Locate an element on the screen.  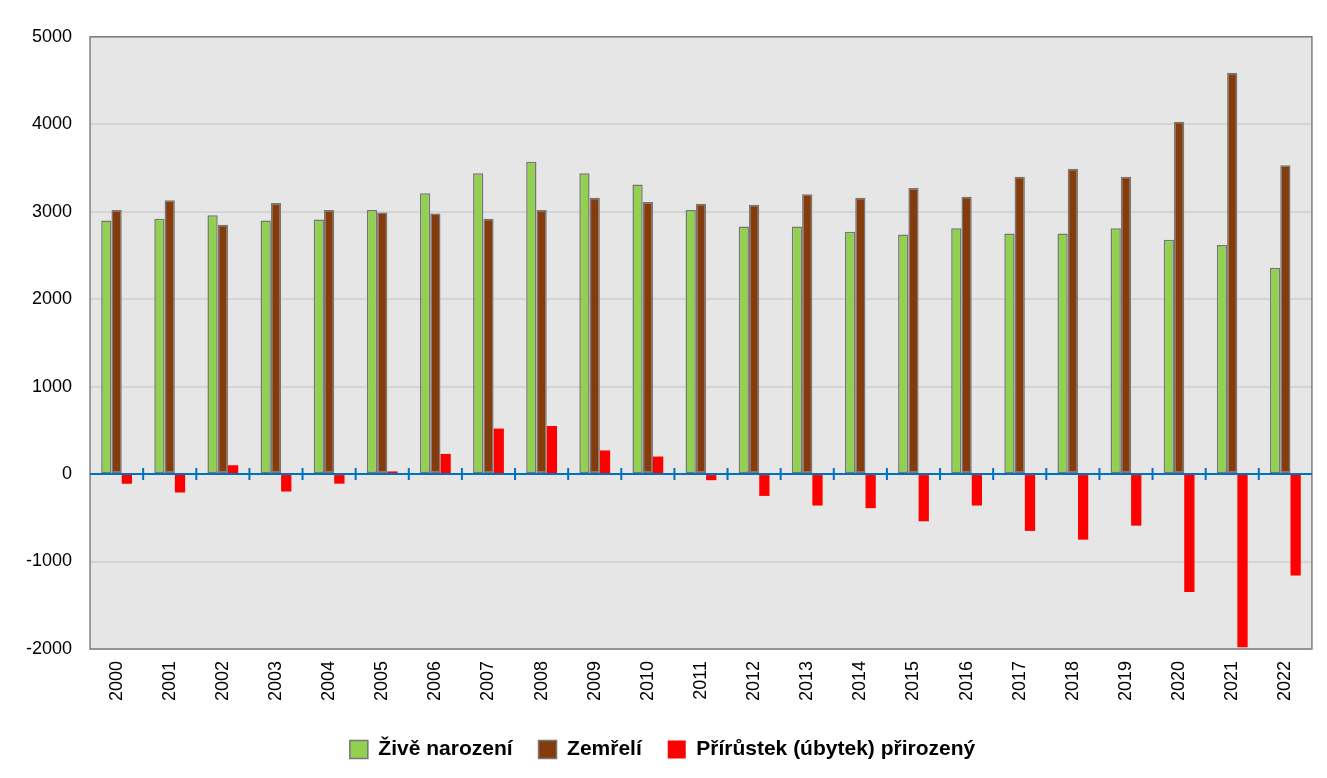
legend-label: Živě narození is located at coordinates (446, 748).